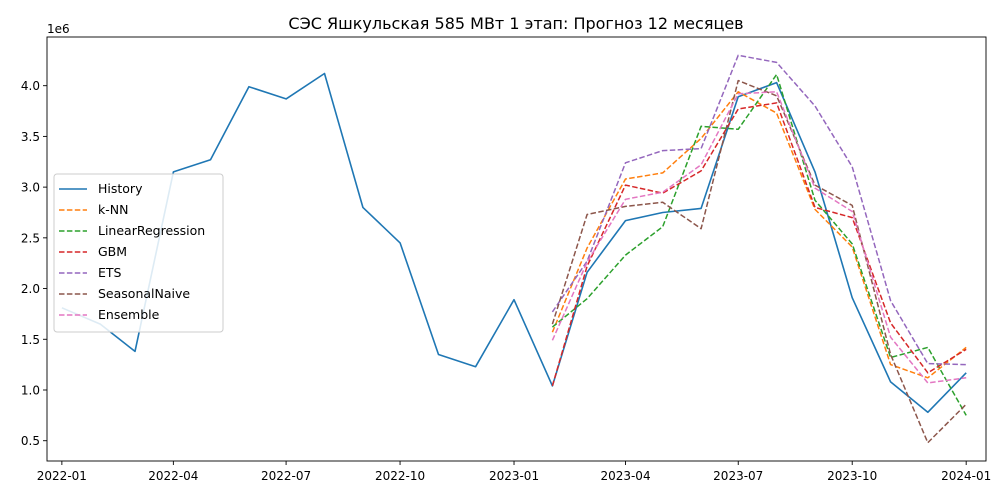 This screenshot has height=504, width=1000. Describe the element at coordinates (30, 188) in the screenshot. I see `y-tick-label: 3.0` at that location.